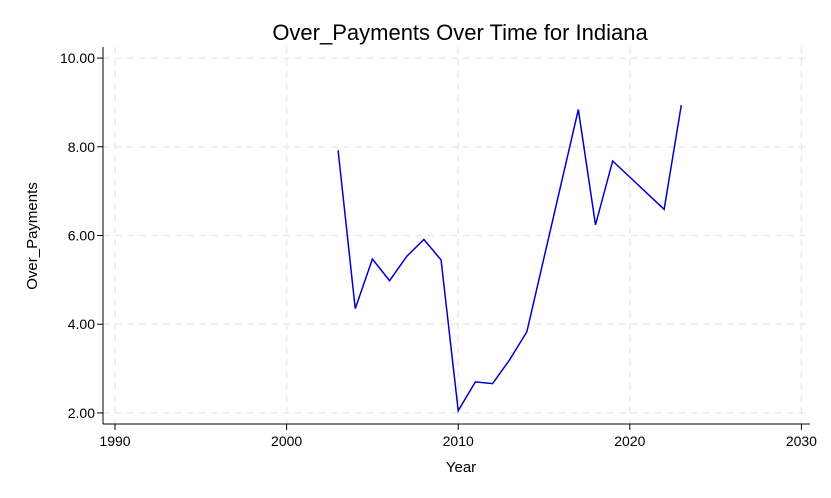 The width and height of the screenshot is (831, 498). Describe the element at coordinates (458, 441) in the screenshot. I see `x-tick-label: 2010` at that location.